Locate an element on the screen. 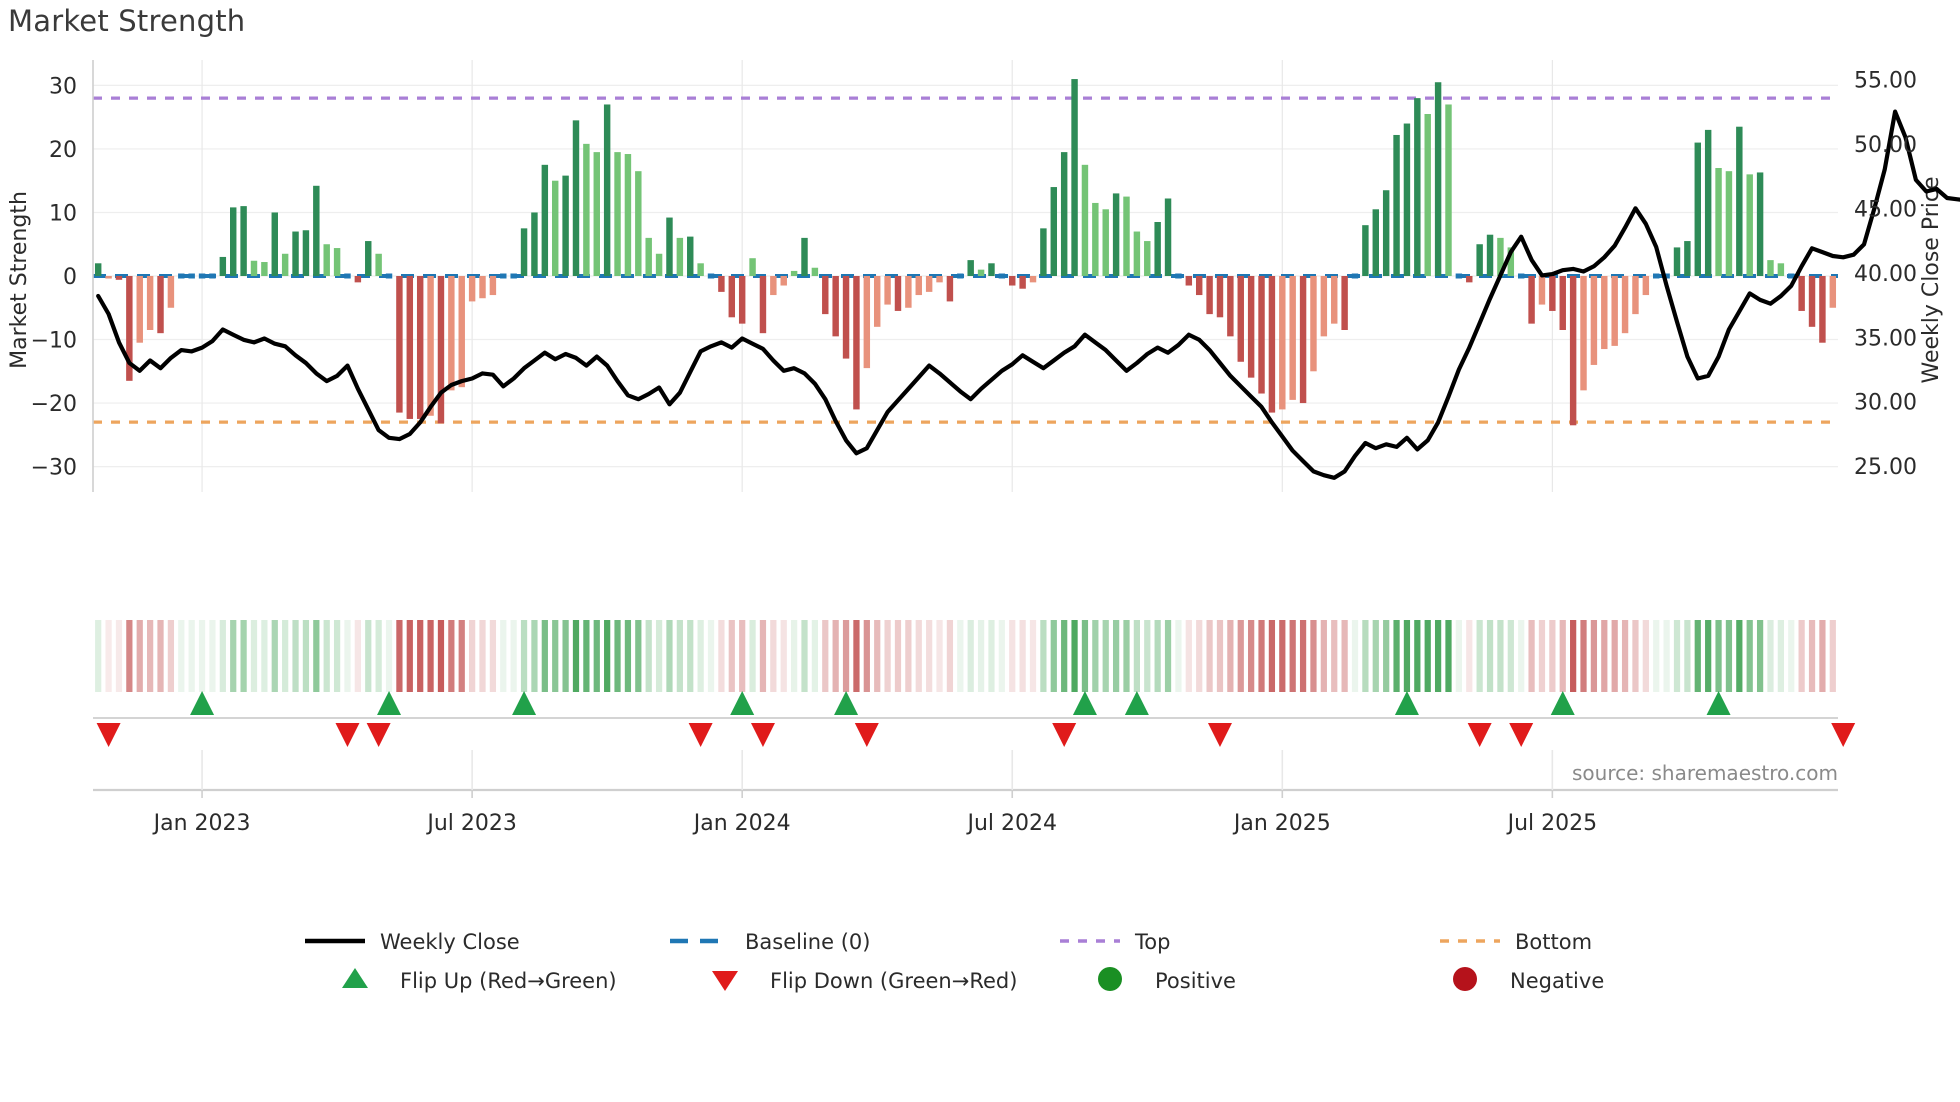 The height and width of the screenshot is (1102, 1960). triangle-up-icon is located at coordinates (355, 978).